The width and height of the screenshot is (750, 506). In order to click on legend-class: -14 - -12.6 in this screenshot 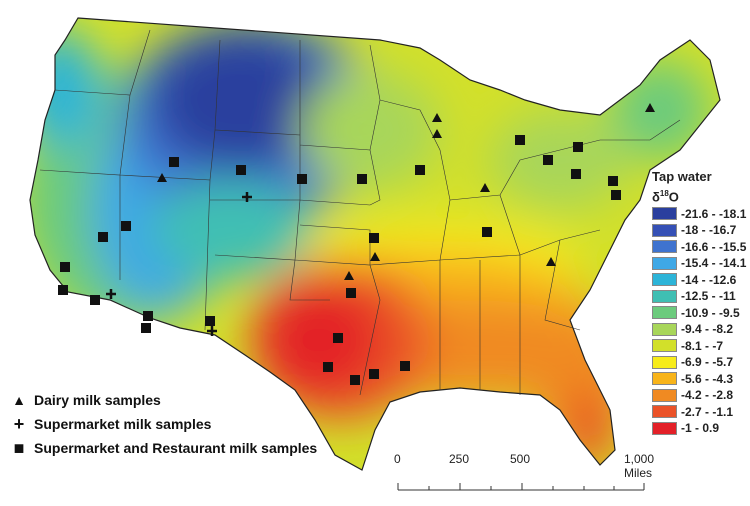, I will do `click(699, 279)`.